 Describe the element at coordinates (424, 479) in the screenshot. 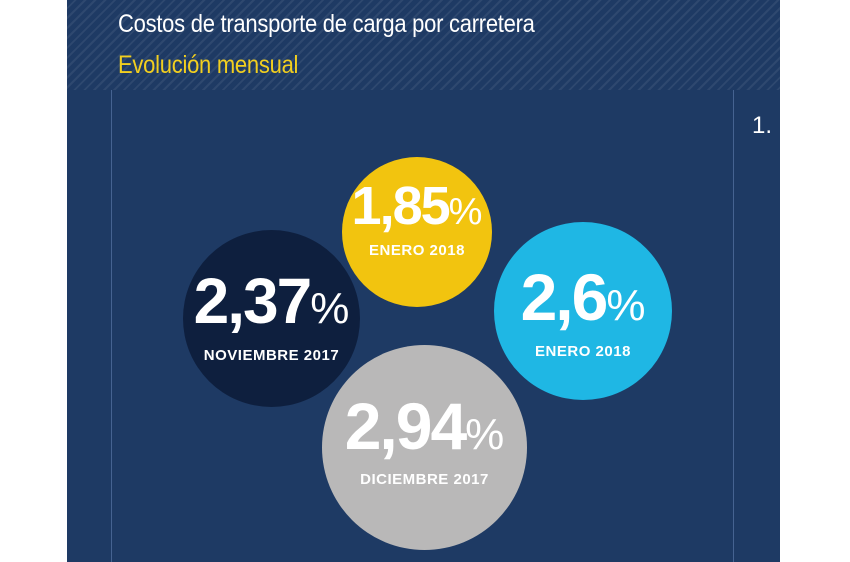

I see `bubble-label: DICIEMBRE 2017` at that location.